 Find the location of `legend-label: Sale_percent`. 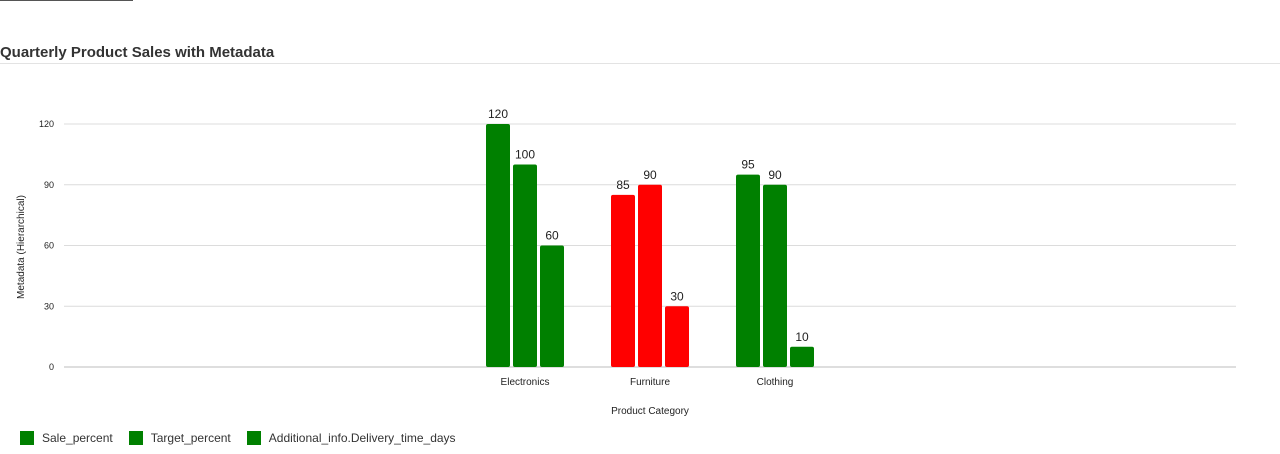

legend-label: Sale_percent is located at coordinates (77, 438).